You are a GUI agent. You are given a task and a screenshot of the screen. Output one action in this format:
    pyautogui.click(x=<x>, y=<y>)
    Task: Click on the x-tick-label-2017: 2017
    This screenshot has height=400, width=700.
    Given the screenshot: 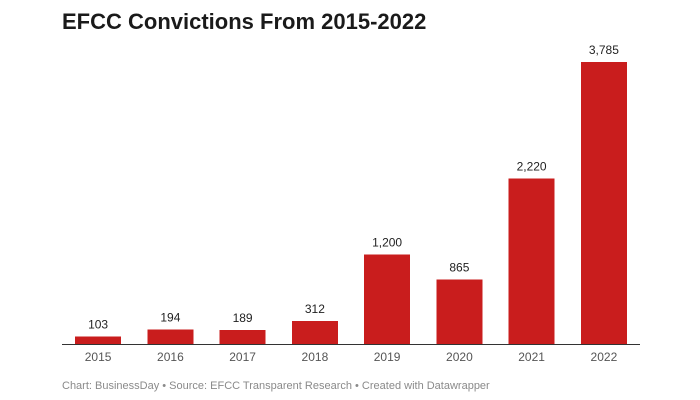 What is the action you would take?
    pyautogui.click(x=242, y=357)
    